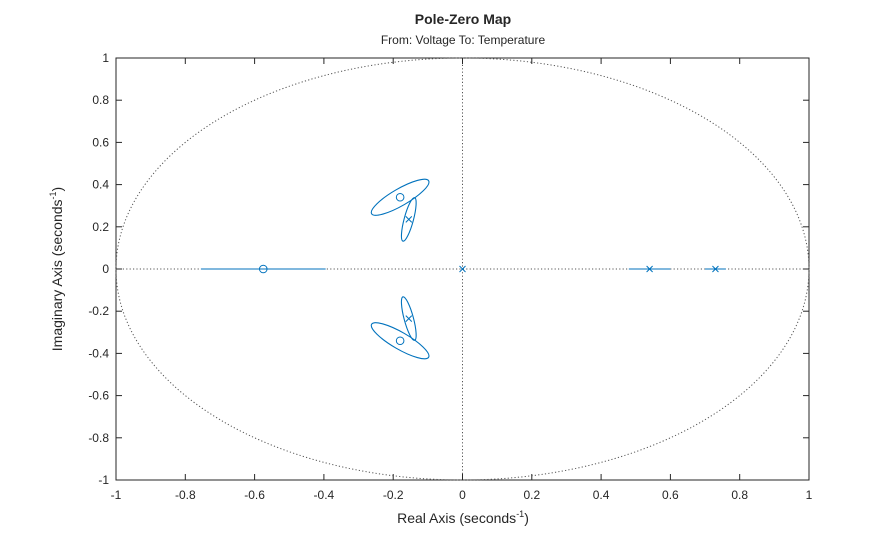 Image resolution: width=895 pixels, height=540 pixels. What do you see at coordinates (185, 495) in the screenshot?
I see `x-tick-label: -0.8` at bounding box center [185, 495].